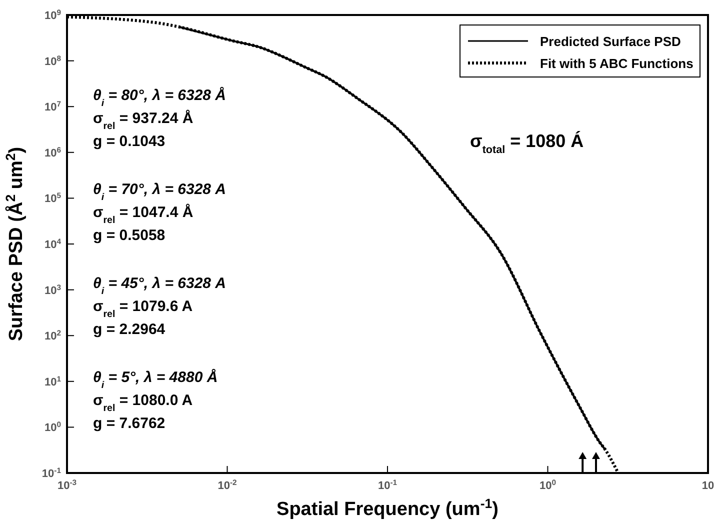 The image size is (722, 523). I want to click on y-tick-label: 10$^{0}$, so click(52, 427).